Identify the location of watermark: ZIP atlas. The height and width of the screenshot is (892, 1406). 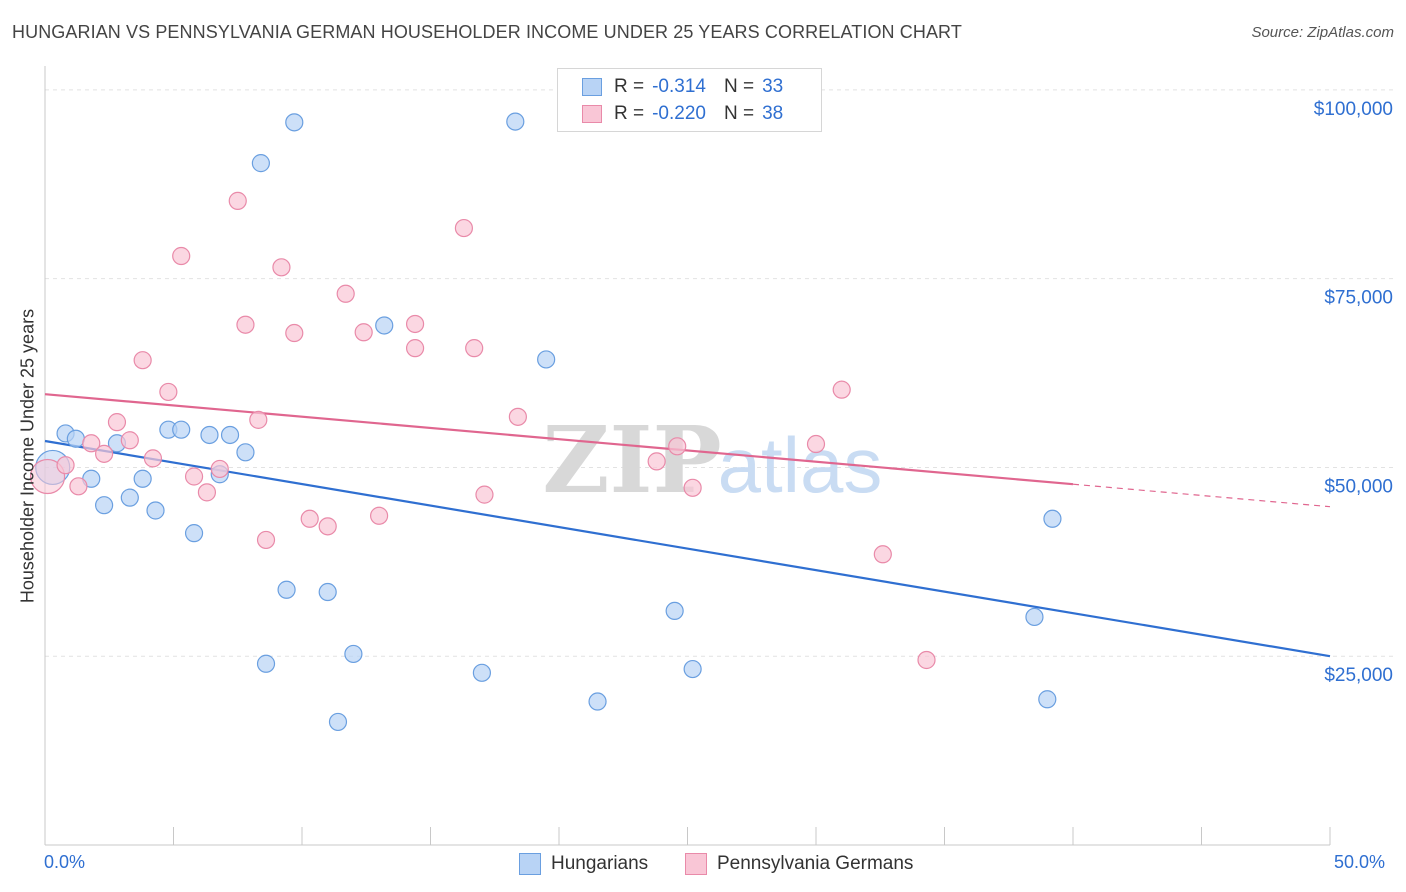
(712, 460).